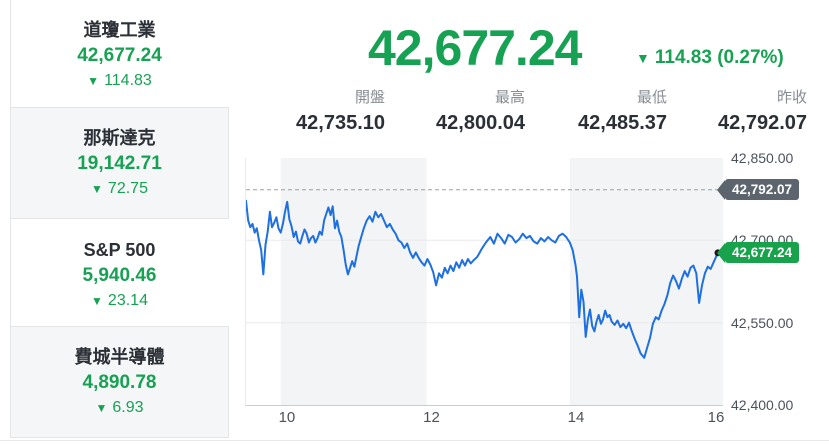 This screenshot has width=829, height=445. What do you see at coordinates (762, 322) in the screenshot?
I see `y-axis-label: 42,550.00` at bounding box center [762, 322].